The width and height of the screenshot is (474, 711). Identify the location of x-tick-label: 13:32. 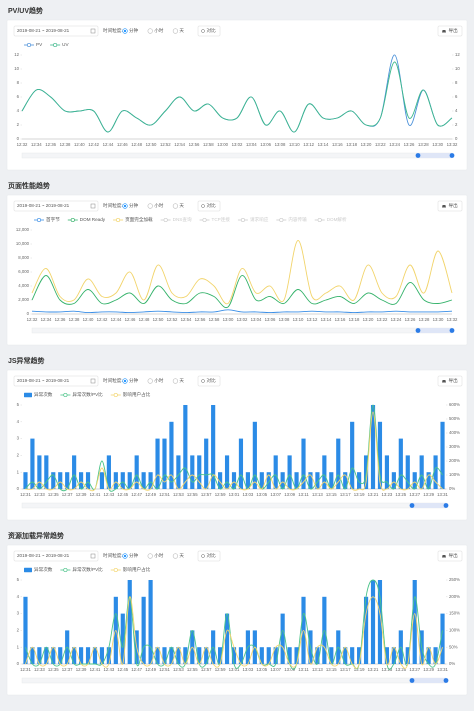
(452, 144).